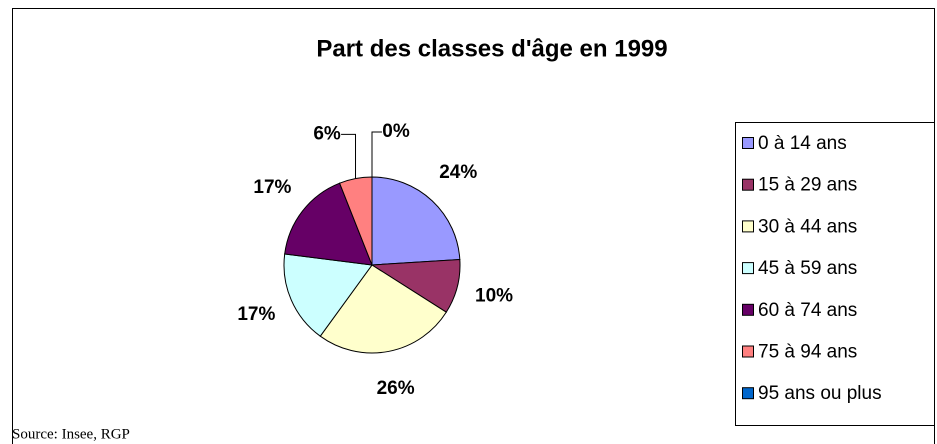 The height and width of the screenshot is (444, 937). What do you see at coordinates (494, 295) in the screenshot?
I see `data-label: 10%` at bounding box center [494, 295].